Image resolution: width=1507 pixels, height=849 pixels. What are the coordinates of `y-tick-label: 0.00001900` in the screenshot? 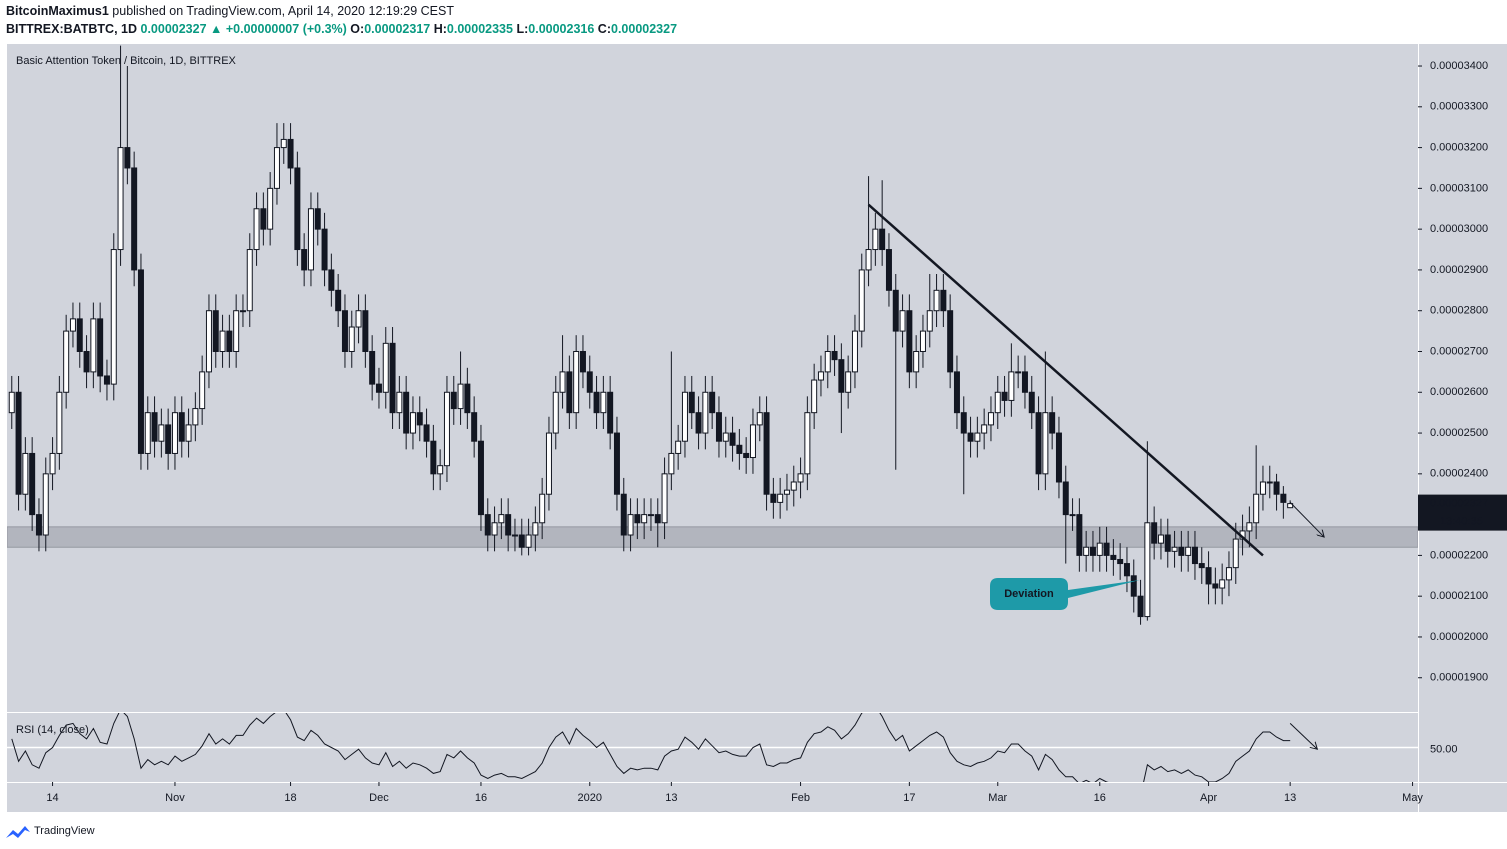 It's located at (1459, 678).